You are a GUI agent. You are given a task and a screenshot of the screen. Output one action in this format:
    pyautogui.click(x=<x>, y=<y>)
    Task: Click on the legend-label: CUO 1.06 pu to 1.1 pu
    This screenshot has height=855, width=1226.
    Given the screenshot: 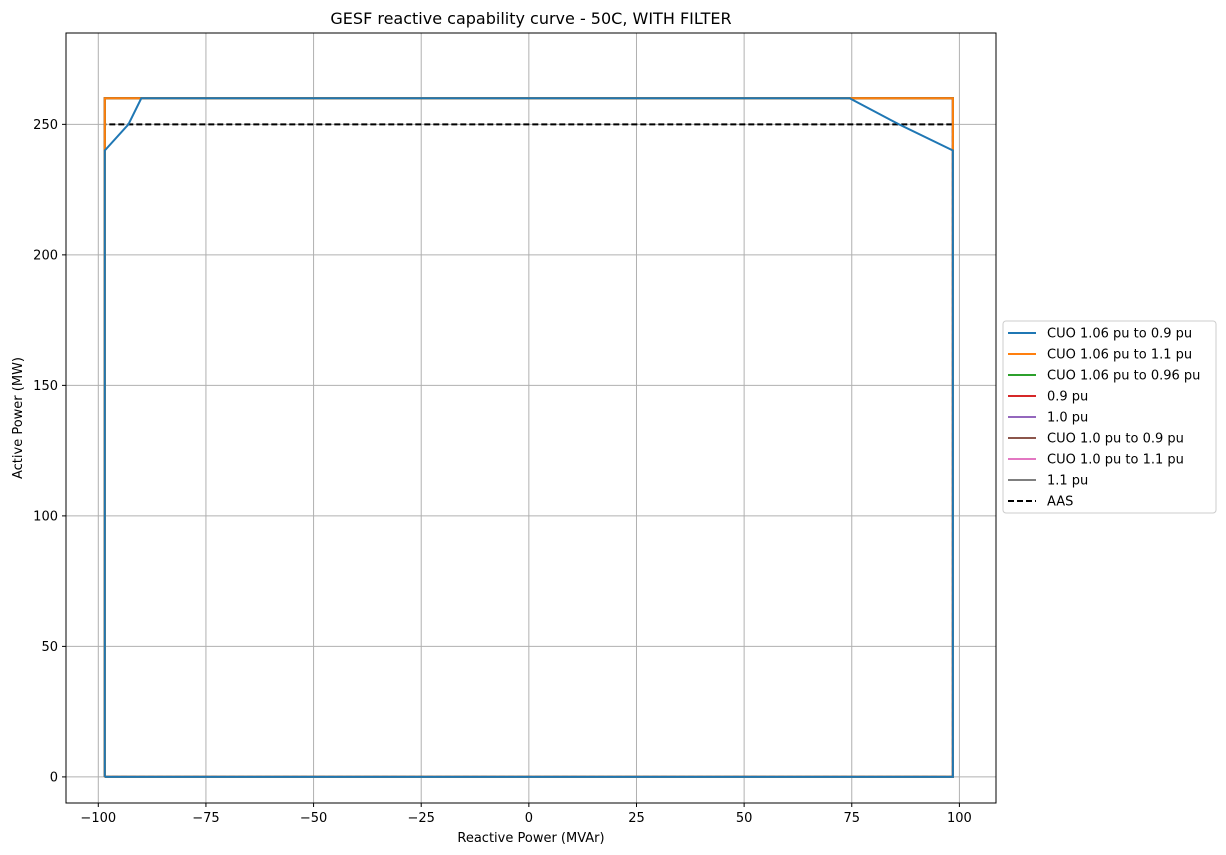 What is the action you would take?
    pyautogui.click(x=1119, y=355)
    